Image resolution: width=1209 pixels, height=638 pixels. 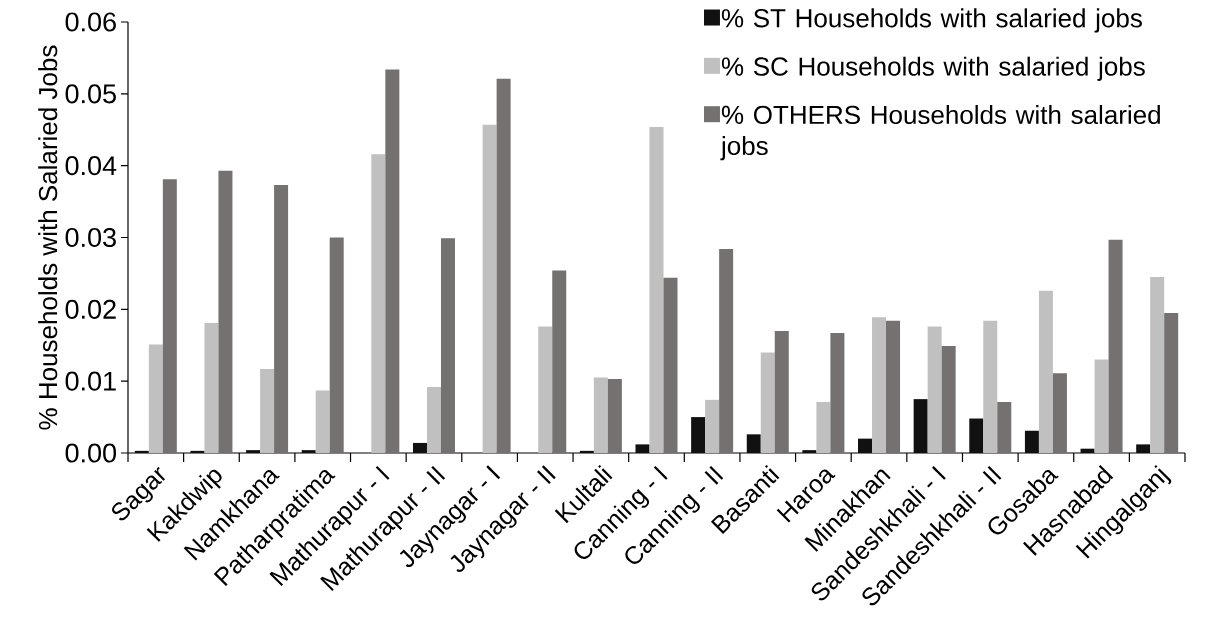 What do you see at coordinates (90, 22) in the screenshot?
I see `y-tick-label: 0.06` at bounding box center [90, 22].